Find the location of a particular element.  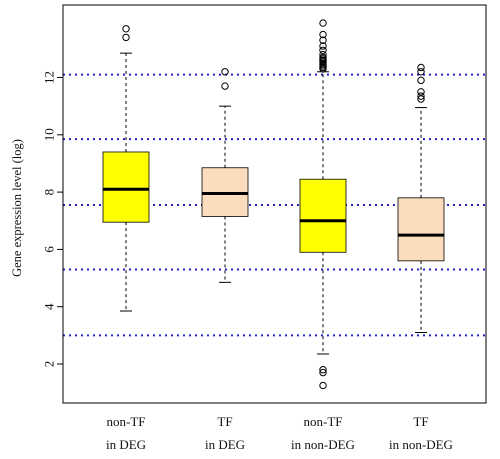

y-tick-label: 10 is located at coordinates (49, 134).